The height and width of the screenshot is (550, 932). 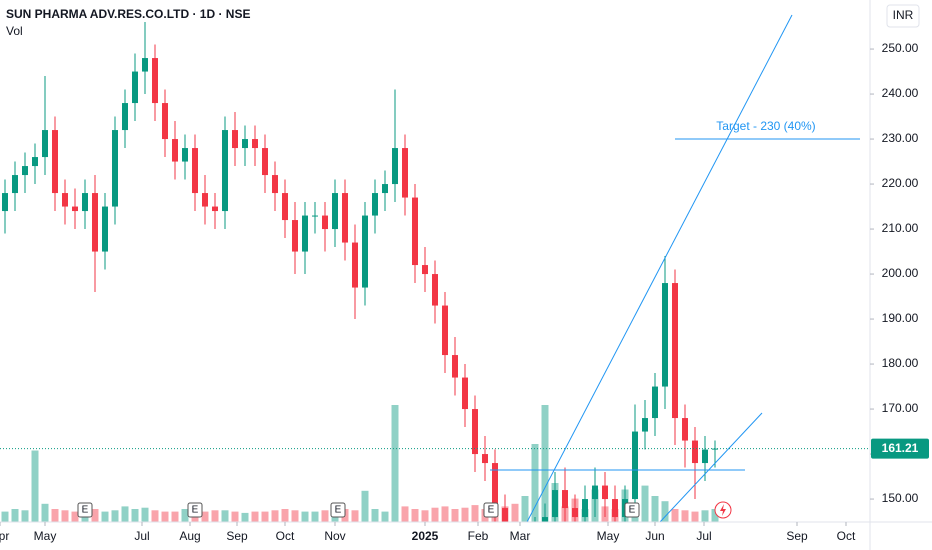 What do you see at coordinates (900, 228) in the screenshot?
I see `y-tick-label: 210.00` at bounding box center [900, 228].